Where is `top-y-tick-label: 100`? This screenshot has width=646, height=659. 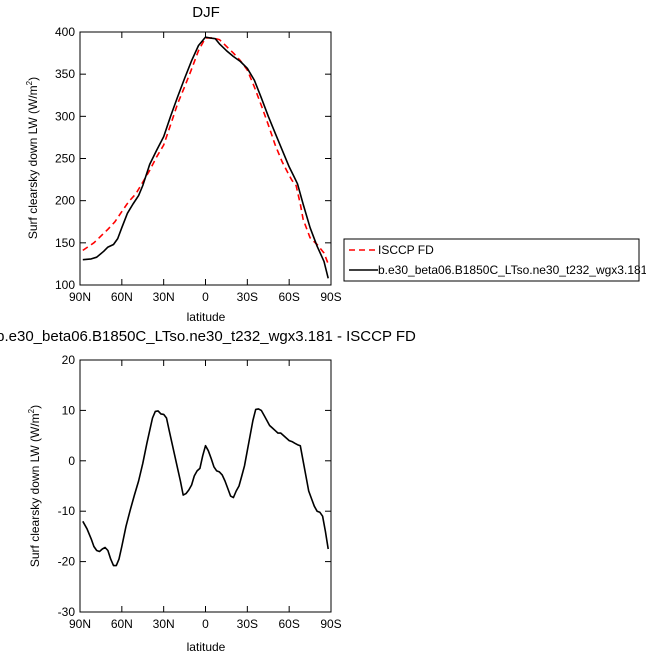
top-y-tick-label: 100 is located at coordinates (65, 285).